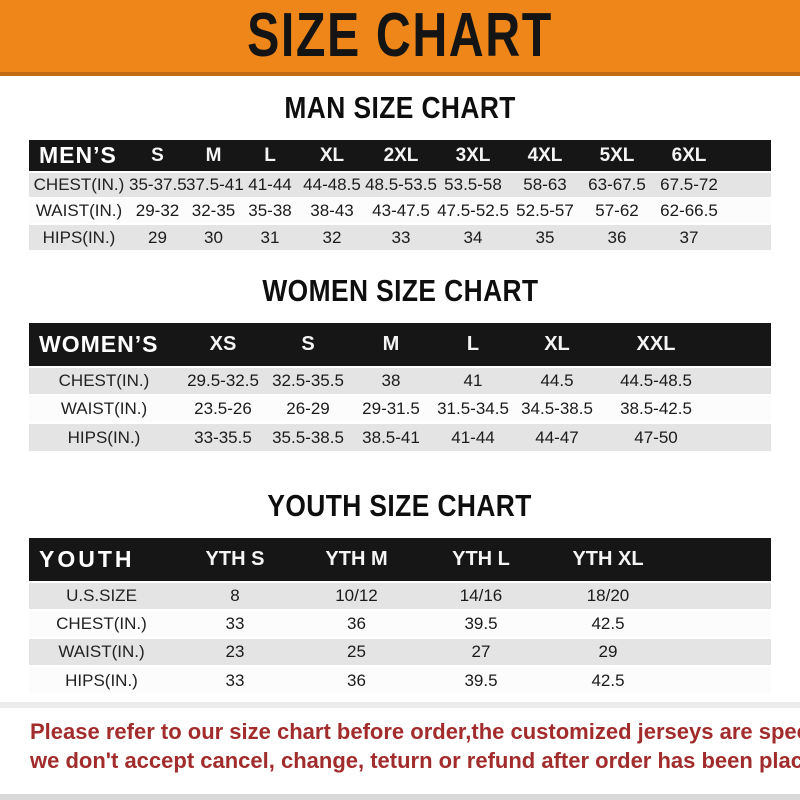  Describe the element at coordinates (99, 344) in the screenshot. I see `table-group-label: WOMEN’S` at that location.